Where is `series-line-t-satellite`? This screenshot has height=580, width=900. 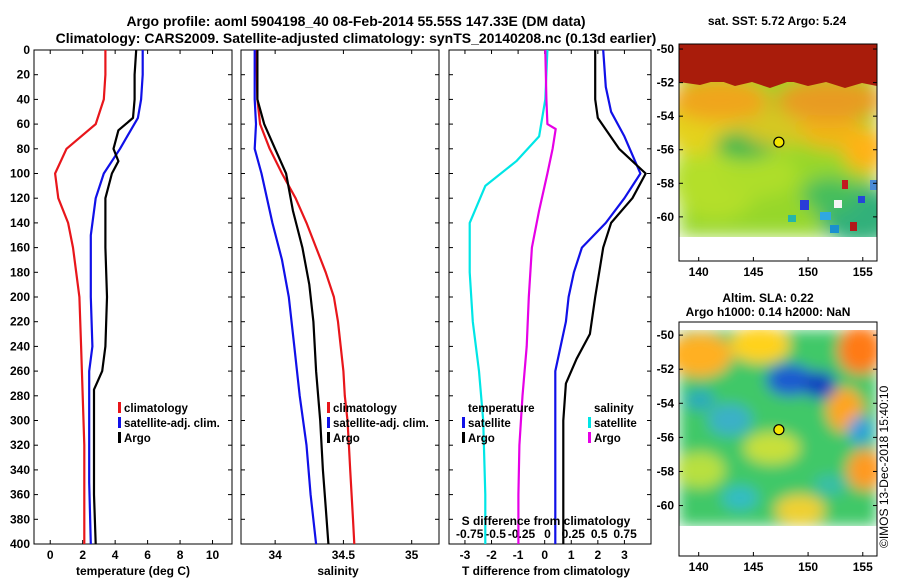
series-line-t-satellite is located at coordinates (598, 296).